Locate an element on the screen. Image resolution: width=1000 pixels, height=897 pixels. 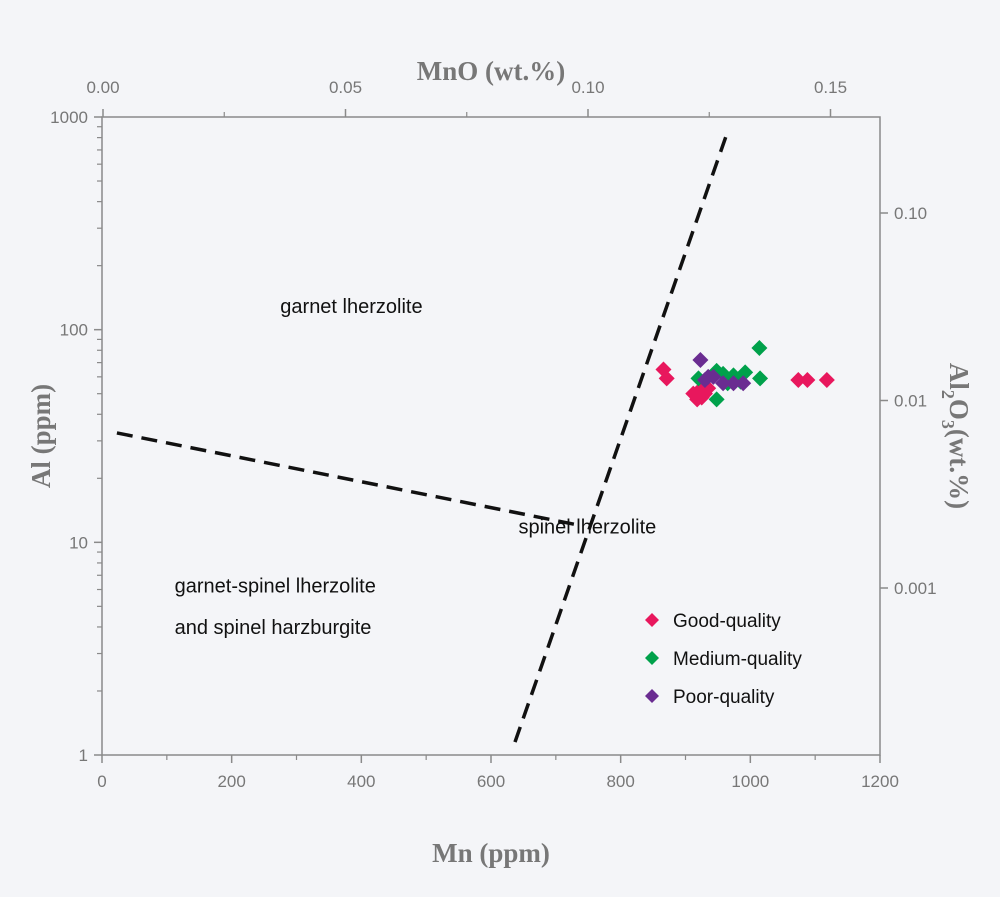
region-label: spinel lherzolite is located at coordinates (587, 528).